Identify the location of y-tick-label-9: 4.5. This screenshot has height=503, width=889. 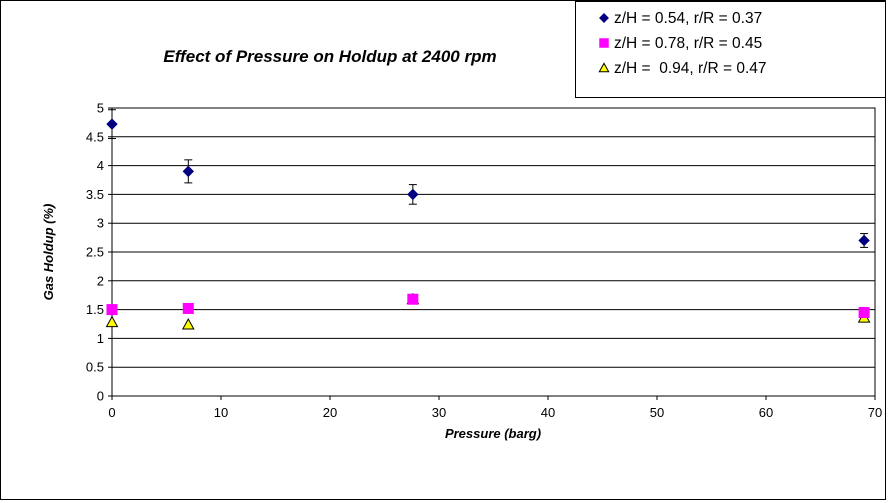
(95, 136).